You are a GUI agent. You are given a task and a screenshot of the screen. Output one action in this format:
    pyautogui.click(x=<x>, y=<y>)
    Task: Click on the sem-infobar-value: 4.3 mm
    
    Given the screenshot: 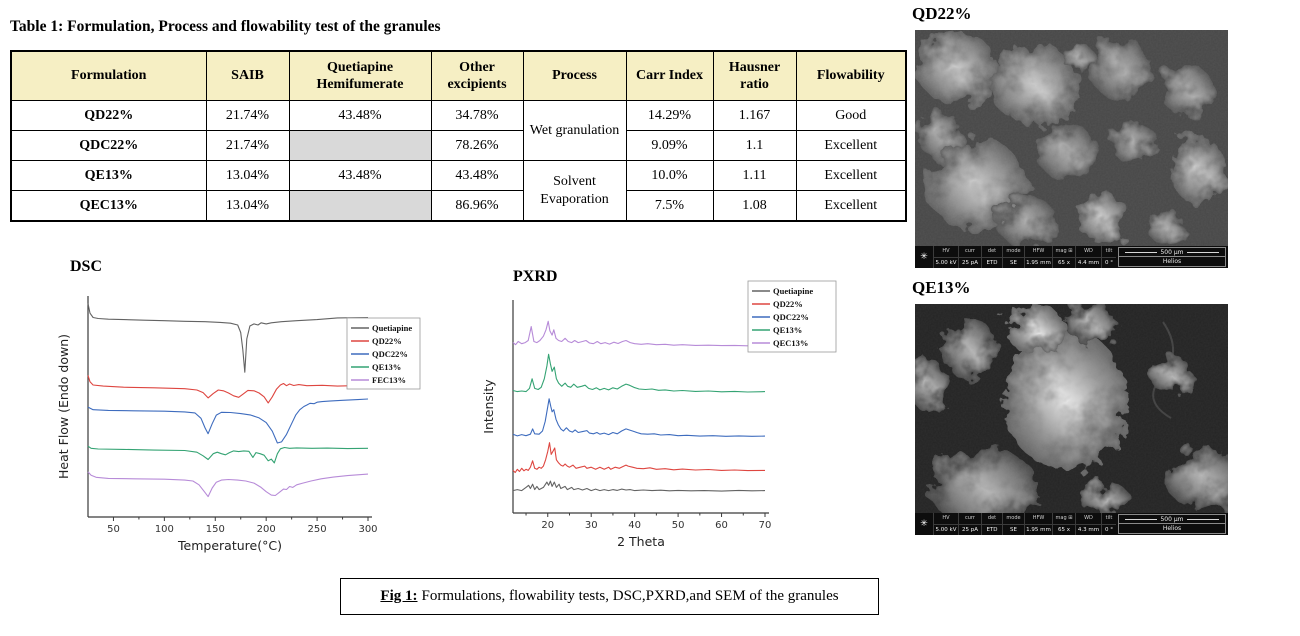 What is the action you would take?
    pyautogui.click(x=1088, y=530)
    